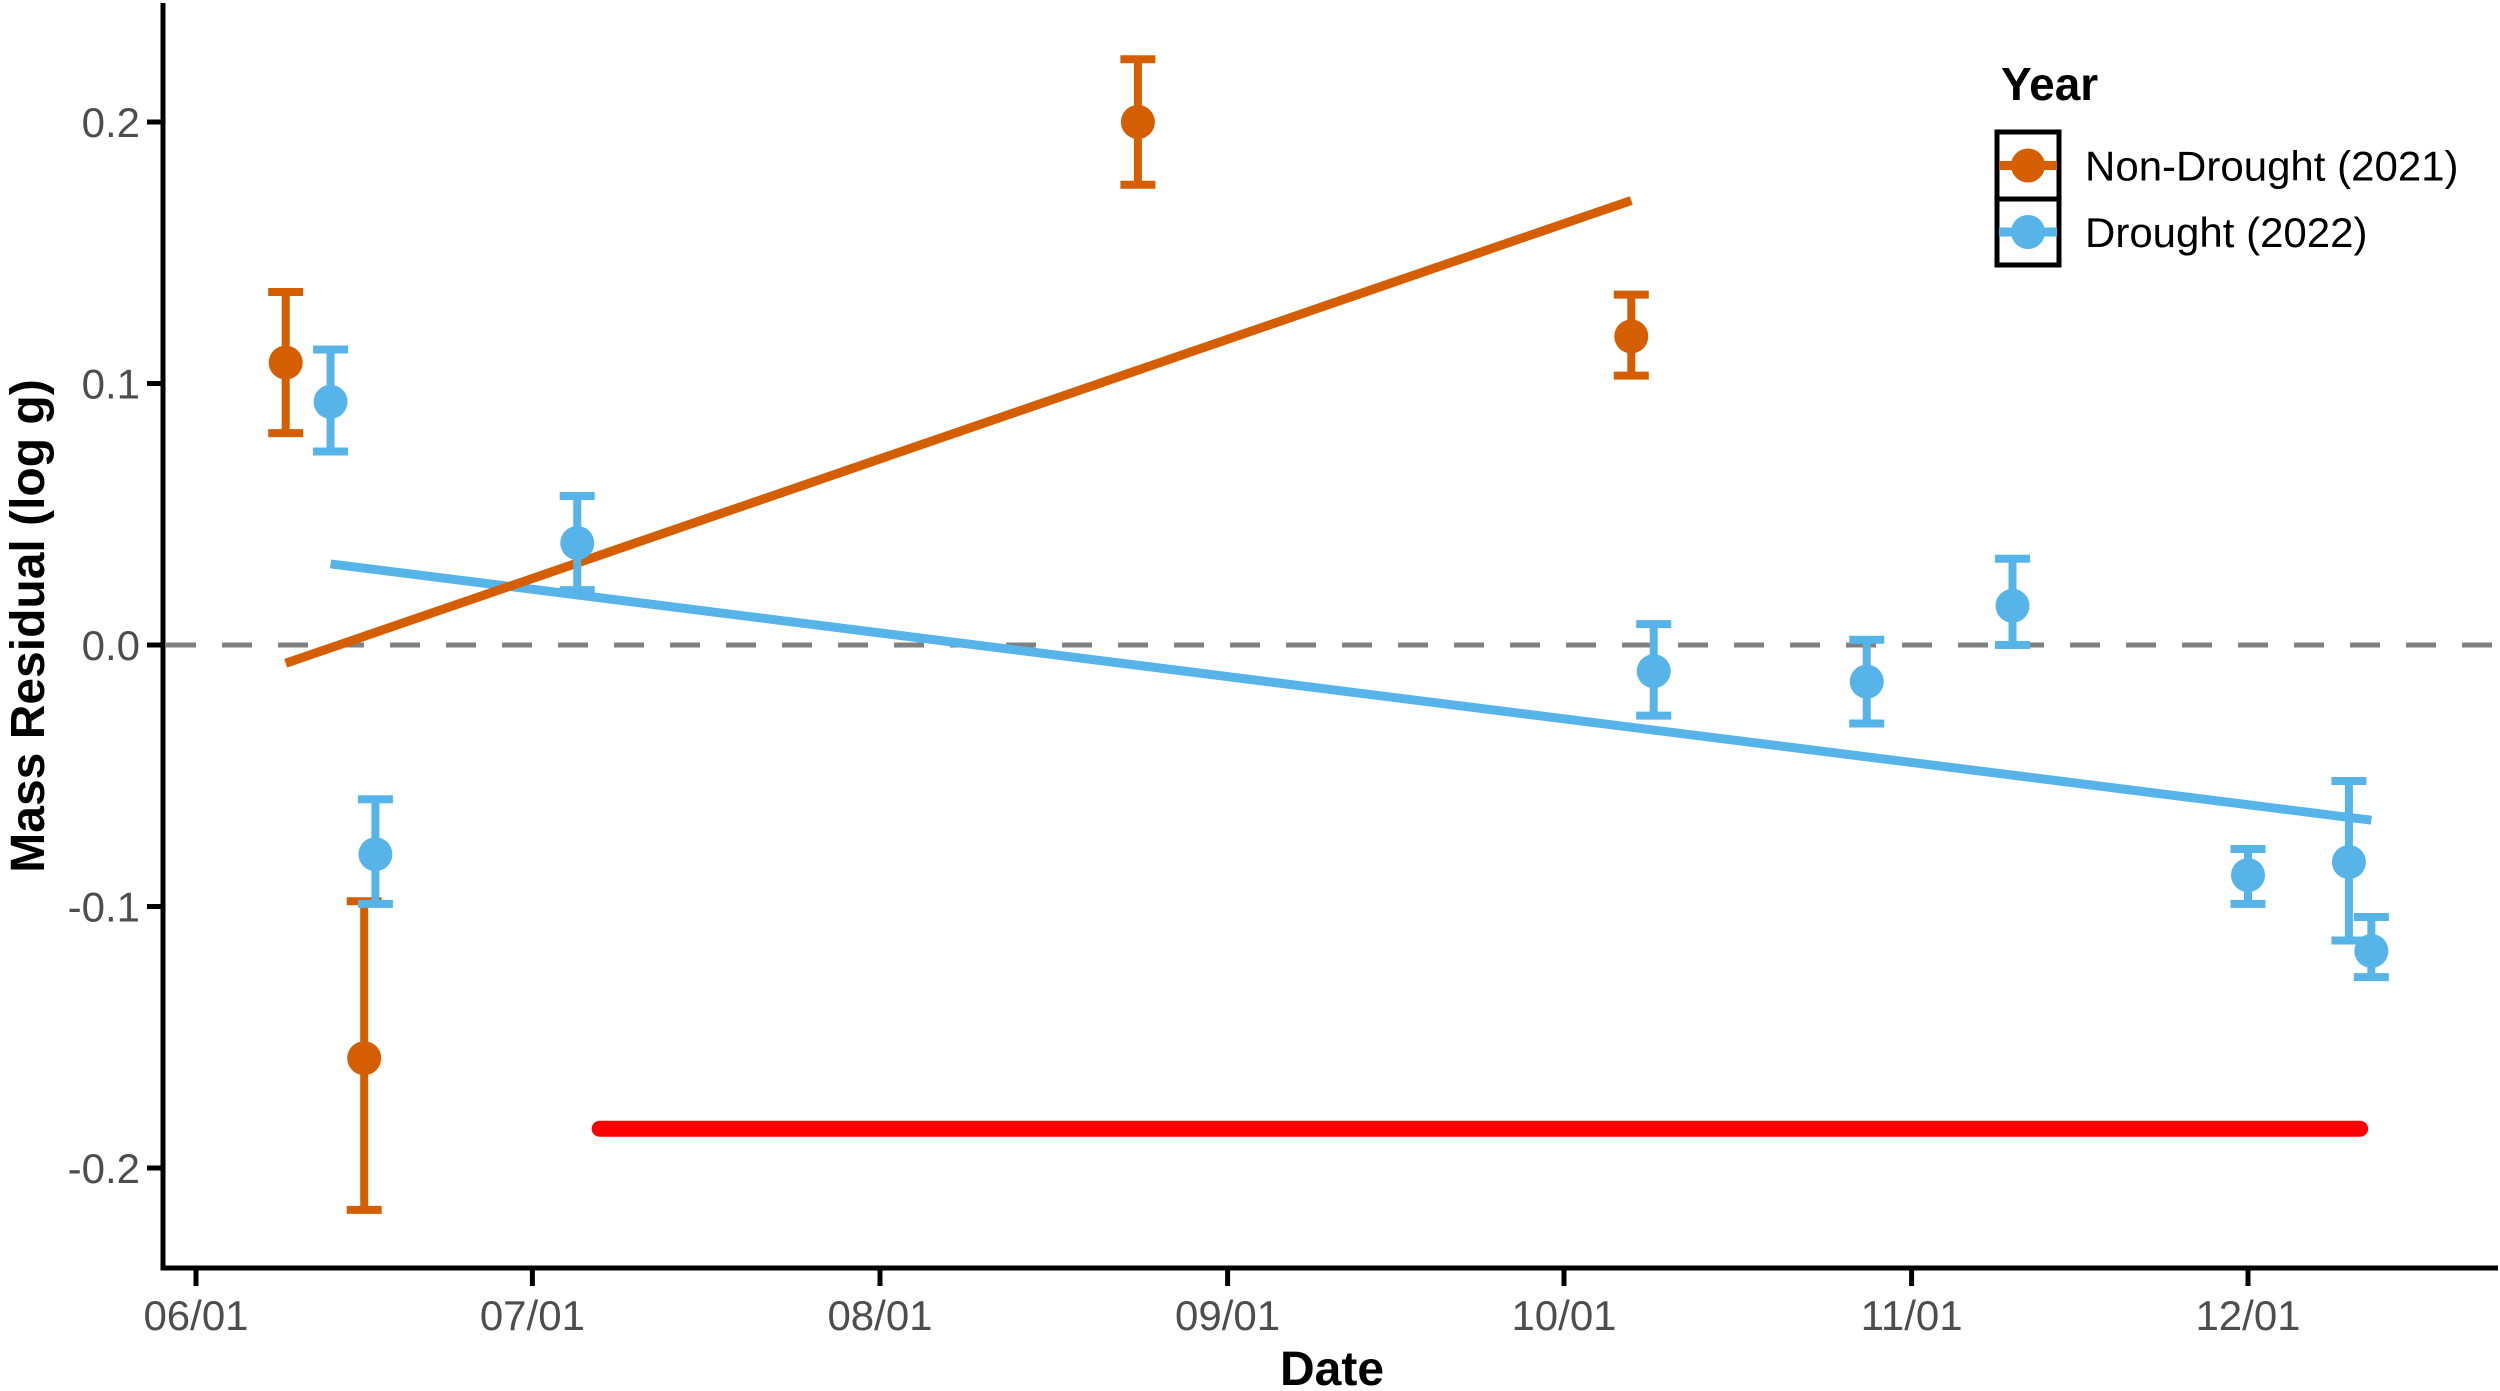  What do you see at coordinates (532, 1315) in the screenshot?
I see `x-tick-label: 07/01` at bounding box center [532, 1315].